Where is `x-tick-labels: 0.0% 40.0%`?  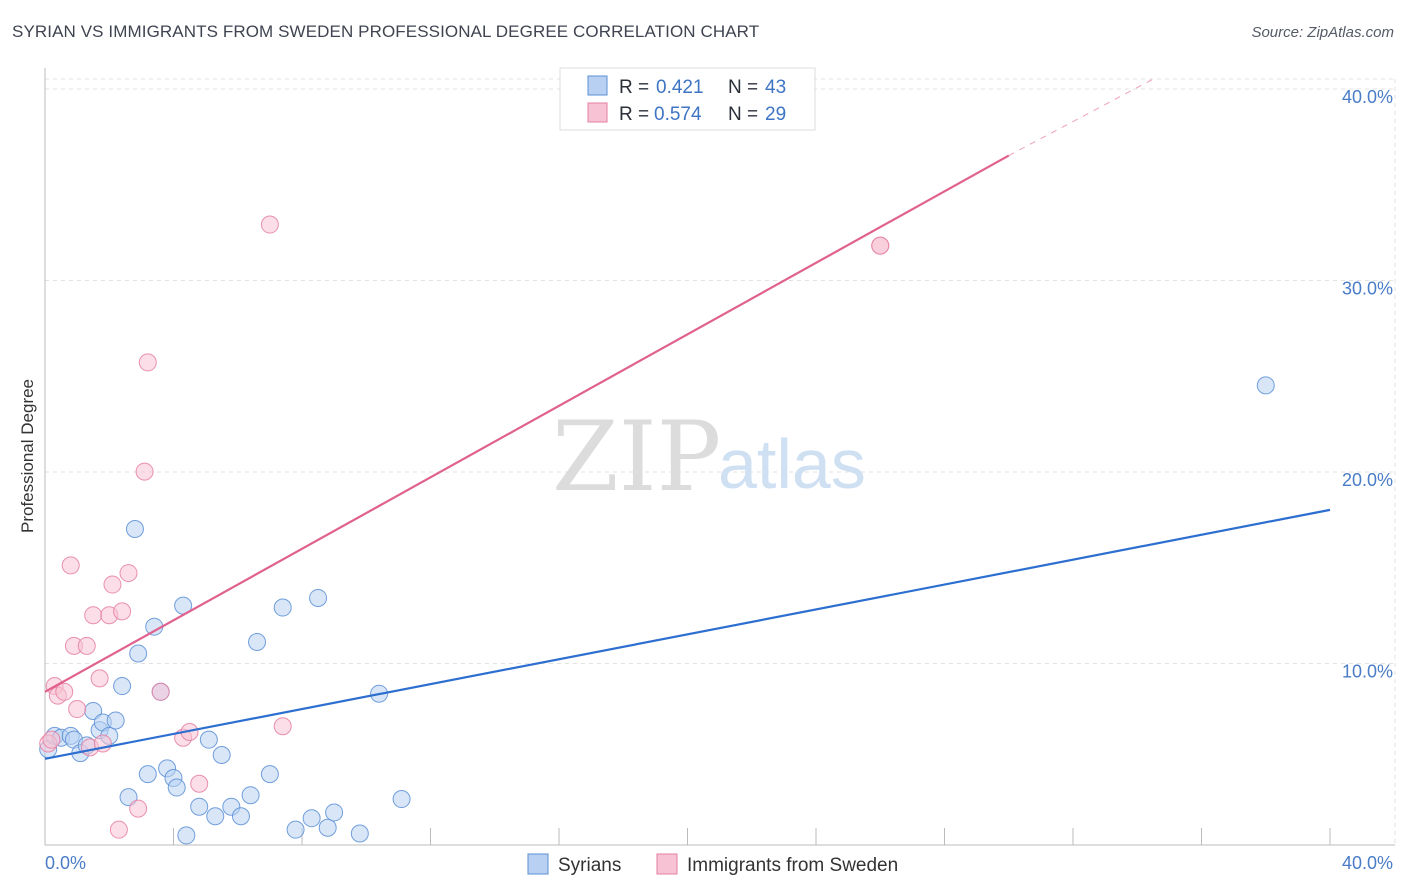
x-tick-labels: 0.0% 40.0% is located at coordinates (719, 863).